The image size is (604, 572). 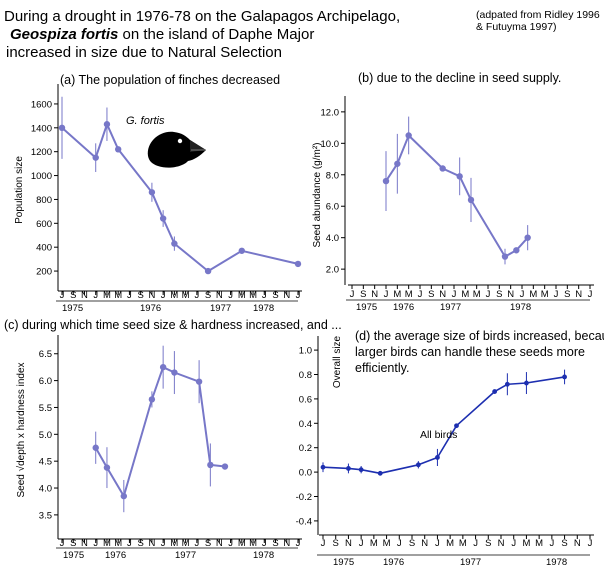 What do you see at coordinates (450, 307) in the screenshot?
I see `year-label-b: 1977` at bounding box center [450, 307].